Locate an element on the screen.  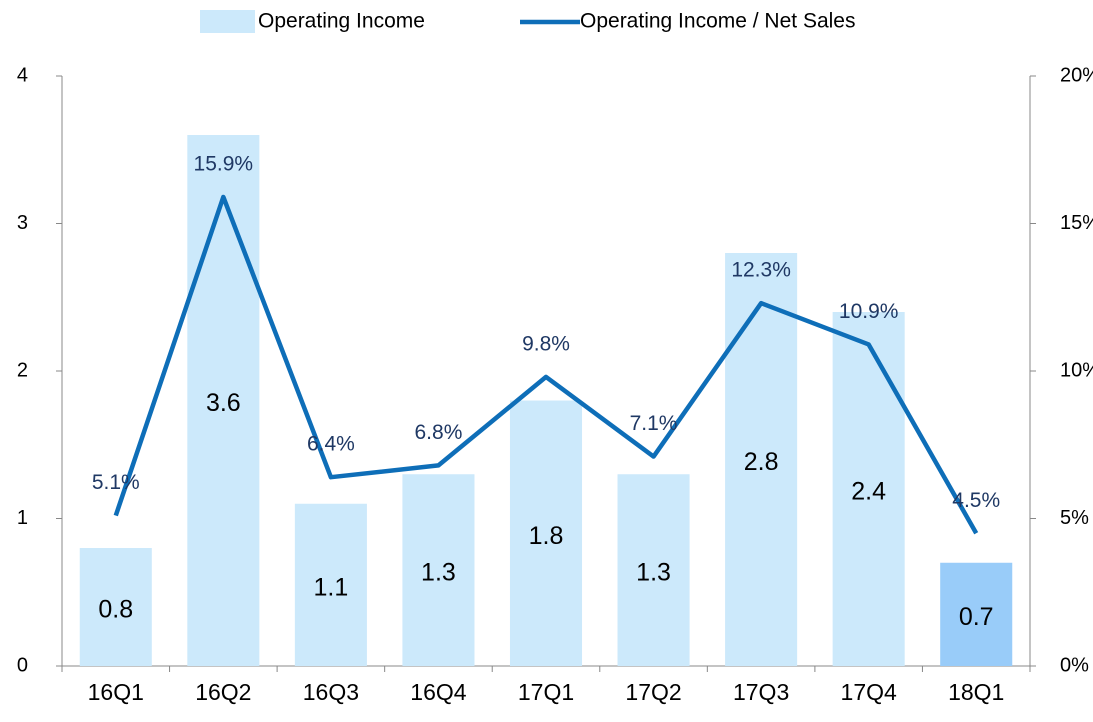
y-tick-label: 3 is located at coordinates (22, 223).